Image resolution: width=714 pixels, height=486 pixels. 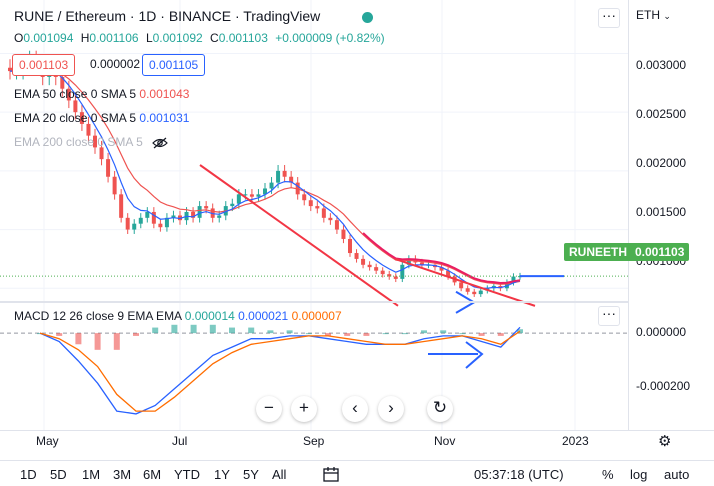 I want to click on last-price-tag: 0.001103, so click(x=660, y=252).